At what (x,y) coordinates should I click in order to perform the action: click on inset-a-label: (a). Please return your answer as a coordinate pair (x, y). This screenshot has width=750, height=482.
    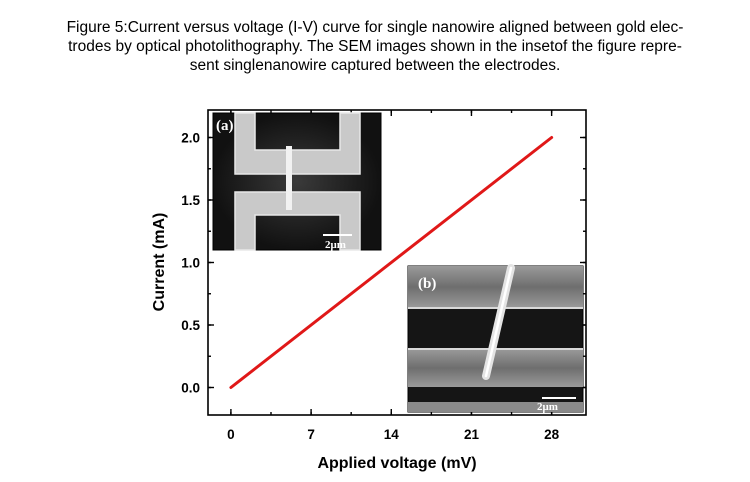
    Looking at the image, I should click on (225, 126).